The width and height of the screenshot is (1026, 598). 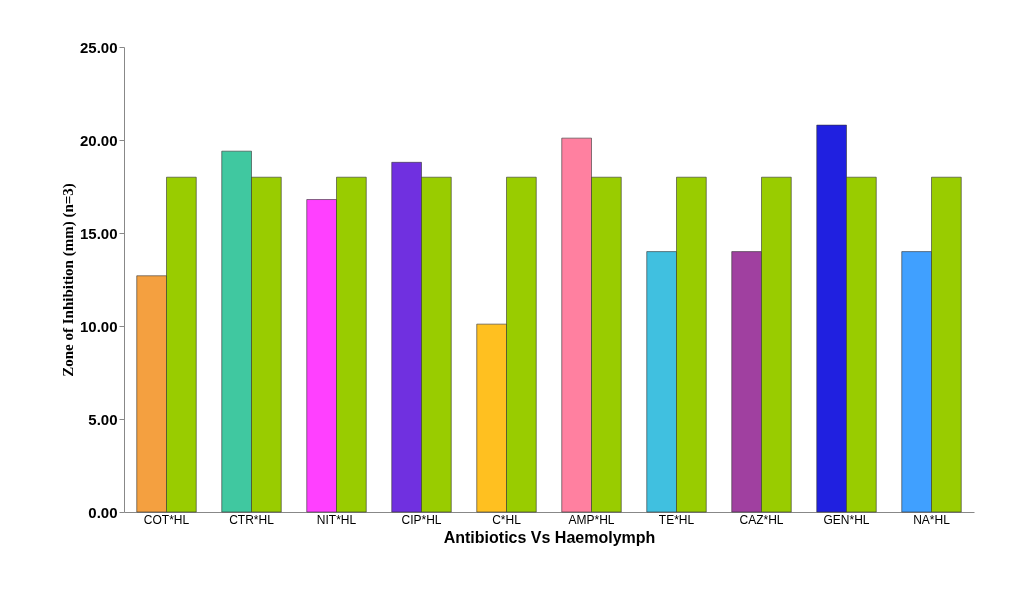 What do you see at coordinates (103, 512) in the screenshot?
I see `y-tick-label: 0.00` at bounding box center [103, 512].